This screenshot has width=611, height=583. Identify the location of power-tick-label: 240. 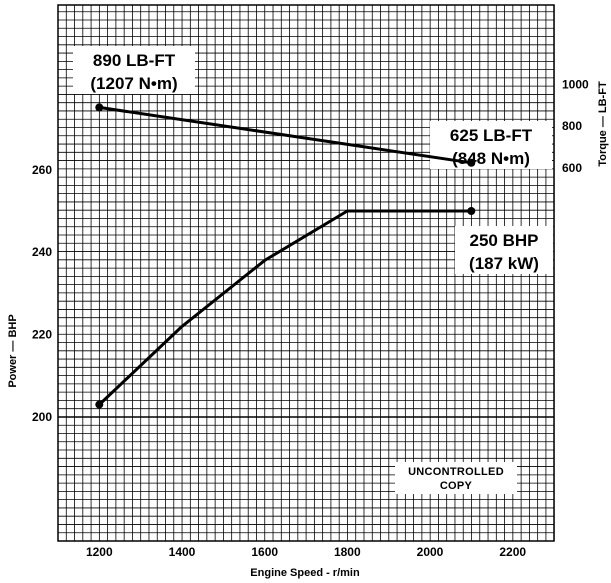
(42, 252).